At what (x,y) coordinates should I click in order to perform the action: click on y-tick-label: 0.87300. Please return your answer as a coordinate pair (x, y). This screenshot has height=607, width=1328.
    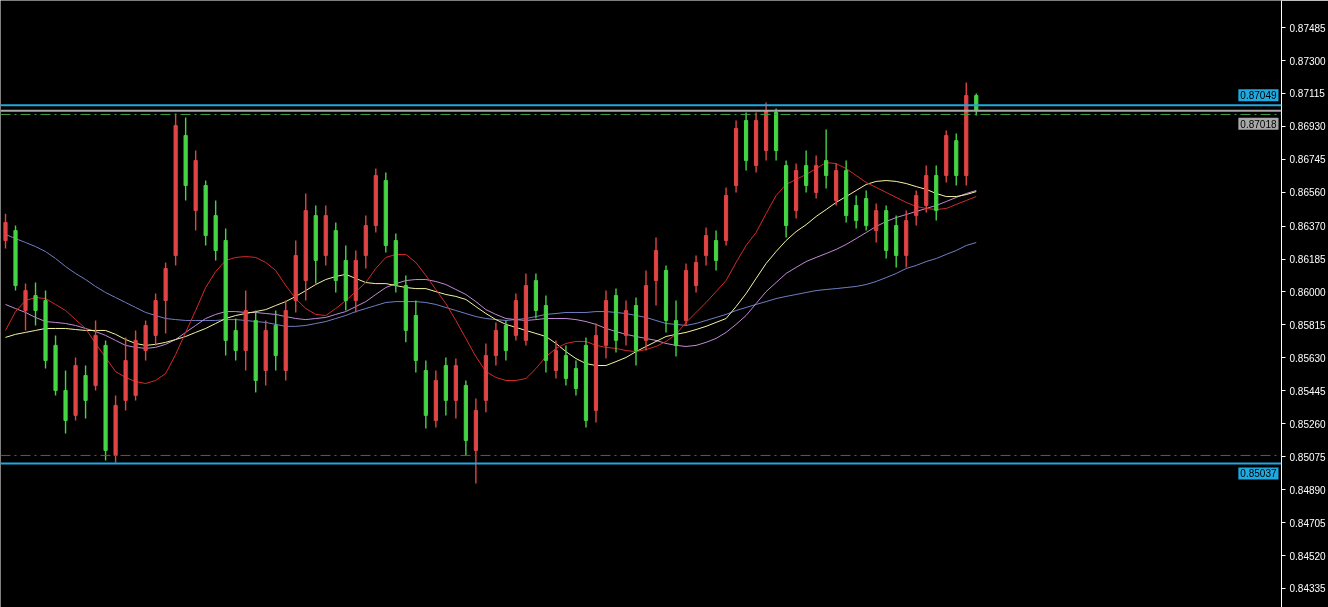
    Looking at the image, I should click on (1308, 61).